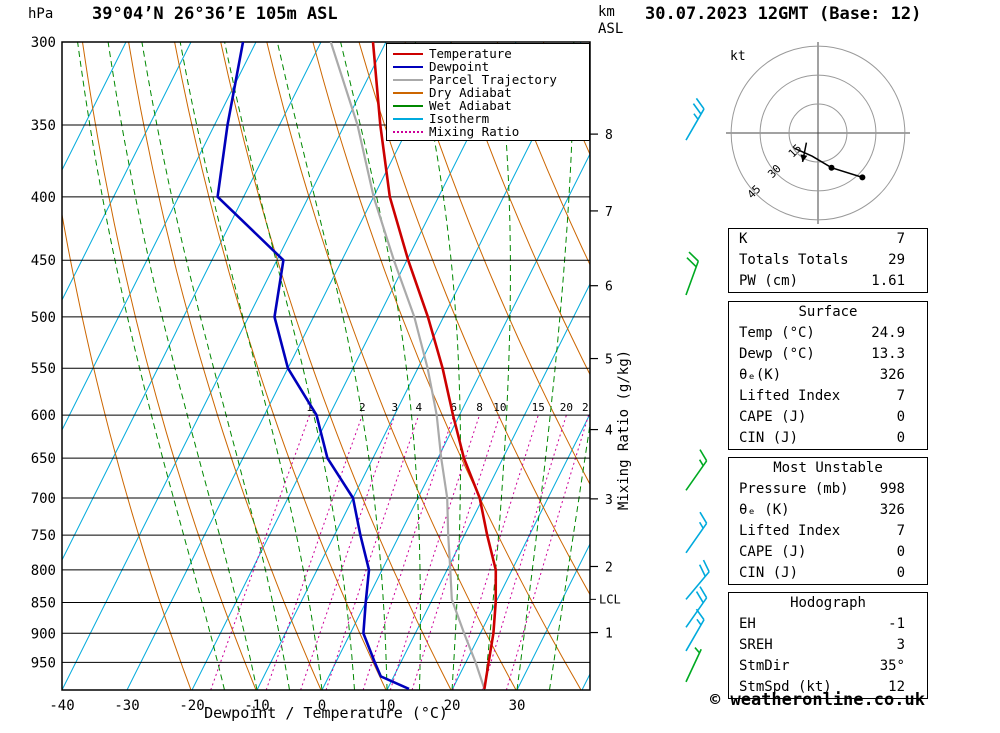  I want to click on legend-item-dry-adiabat: Dry Adiabat, so click(489, 92).